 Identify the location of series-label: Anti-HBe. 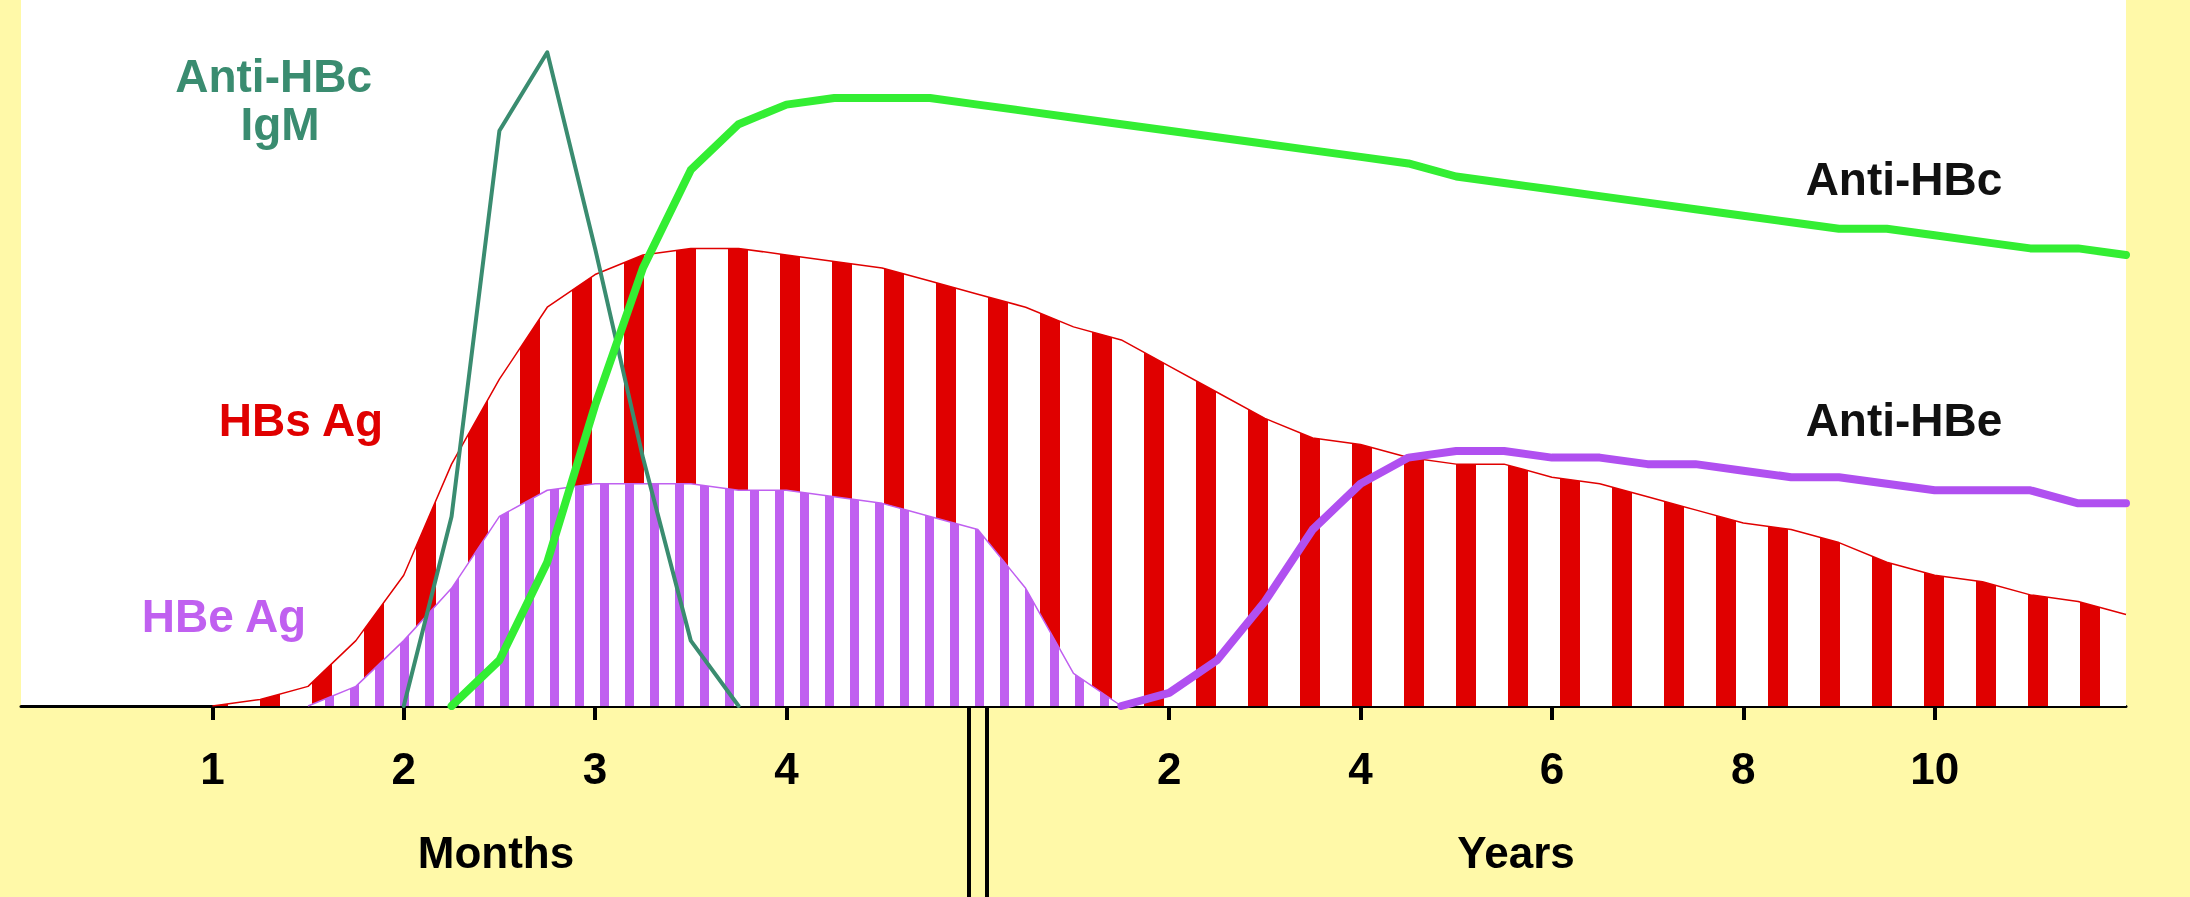
(1904, 420).